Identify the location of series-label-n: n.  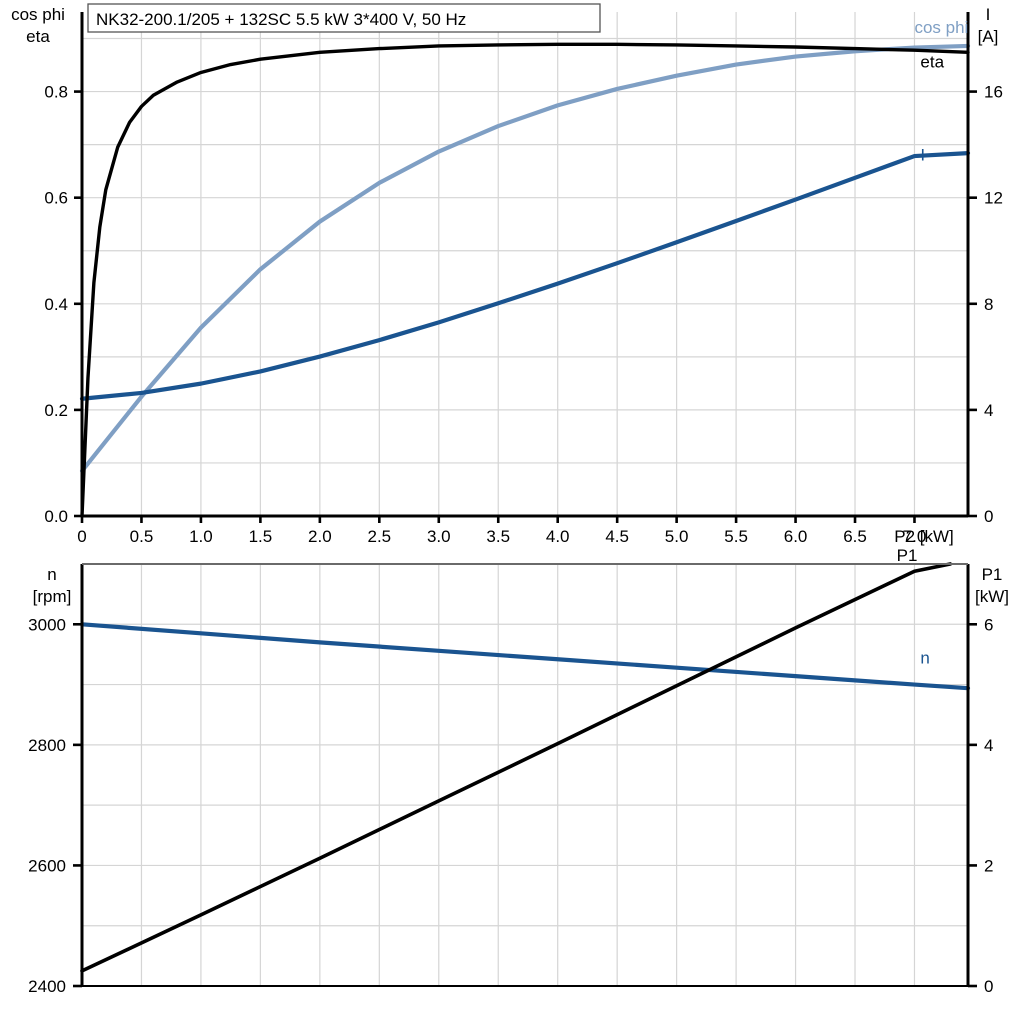
(924, 657).